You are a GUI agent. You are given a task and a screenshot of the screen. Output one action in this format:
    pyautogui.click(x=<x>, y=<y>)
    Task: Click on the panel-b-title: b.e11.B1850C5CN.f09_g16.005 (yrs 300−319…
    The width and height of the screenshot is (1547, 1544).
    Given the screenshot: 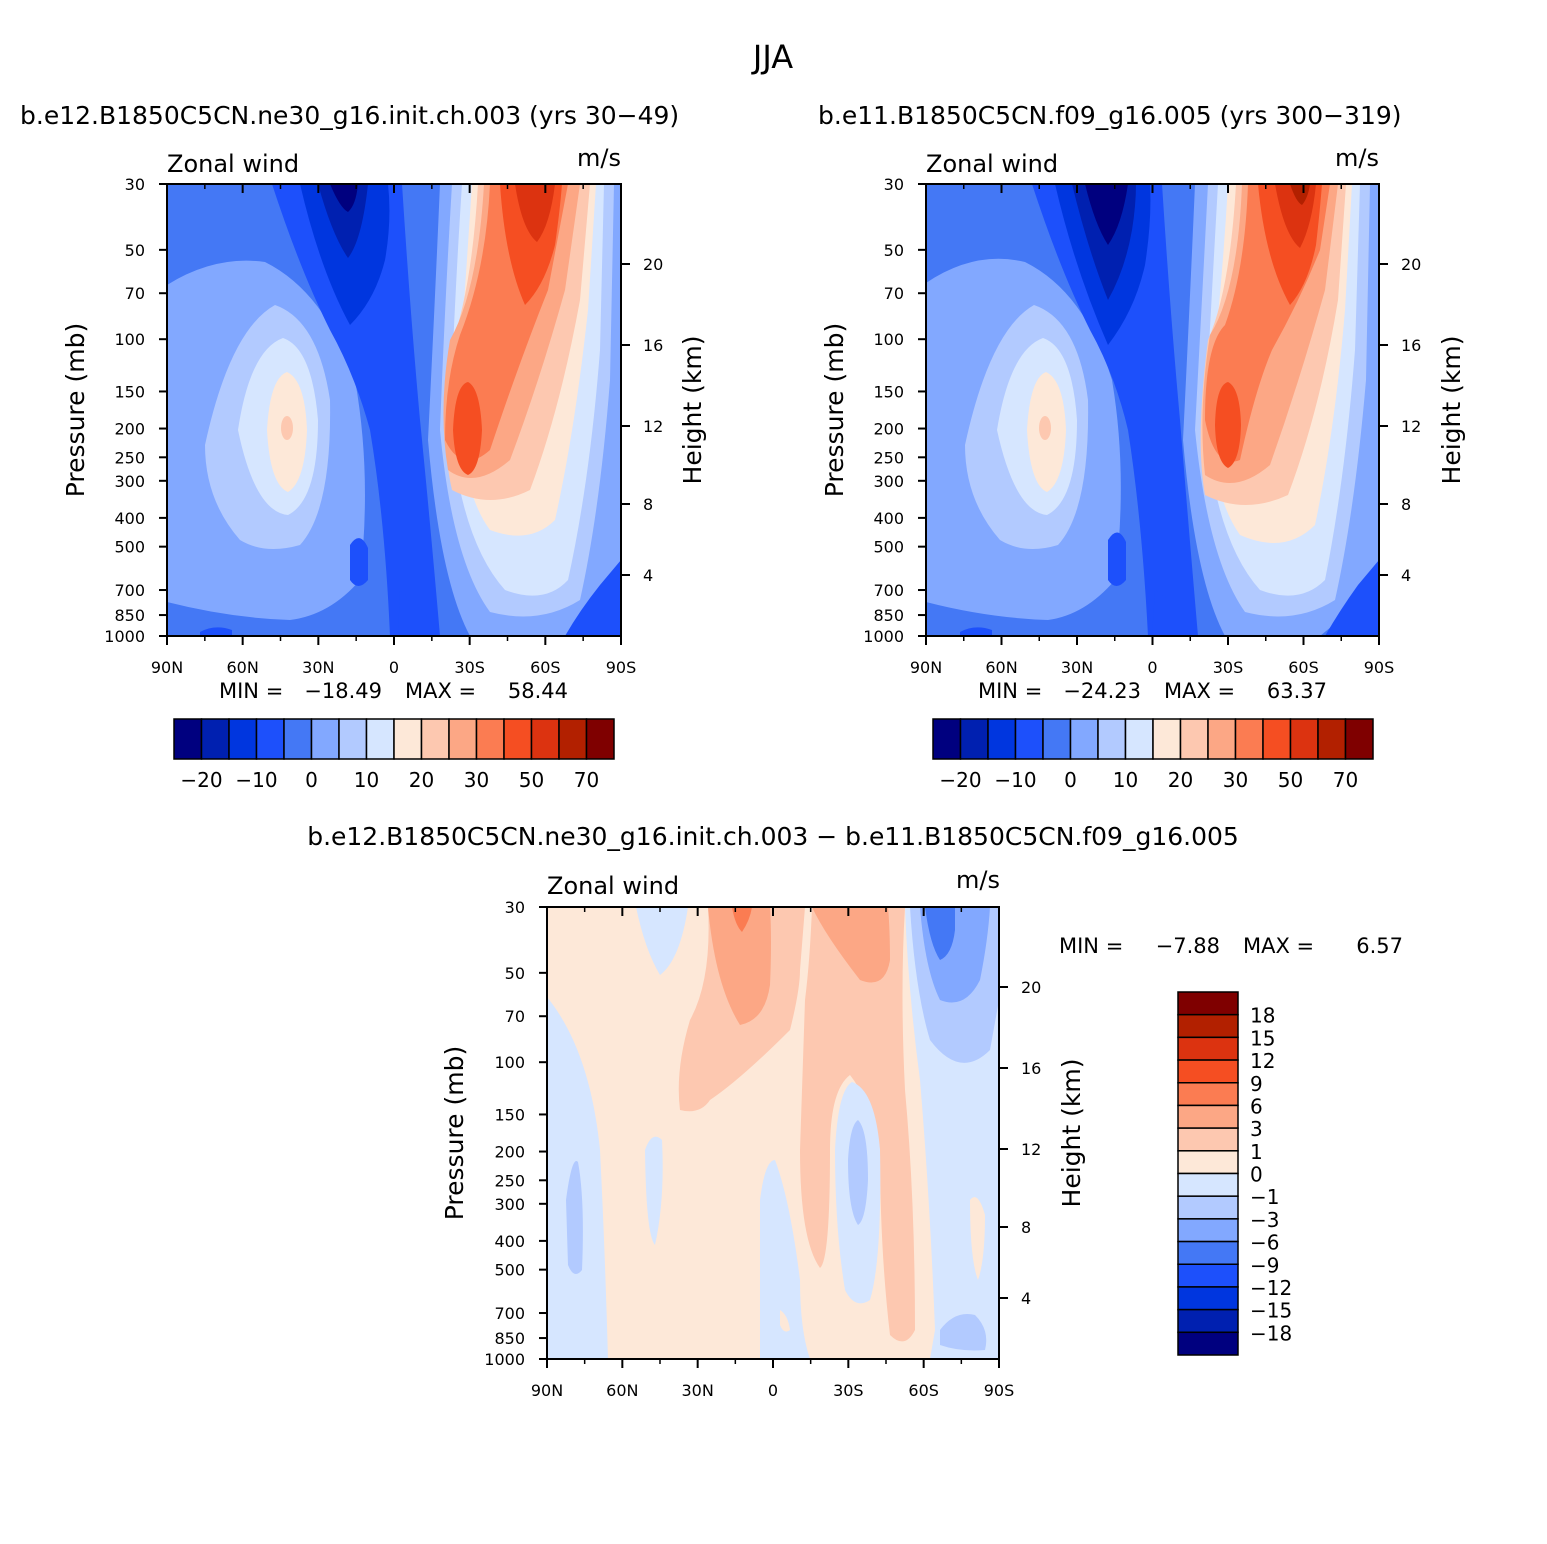 What is the action you would take?
    pyautogui.click(x=1110, y=115)
    